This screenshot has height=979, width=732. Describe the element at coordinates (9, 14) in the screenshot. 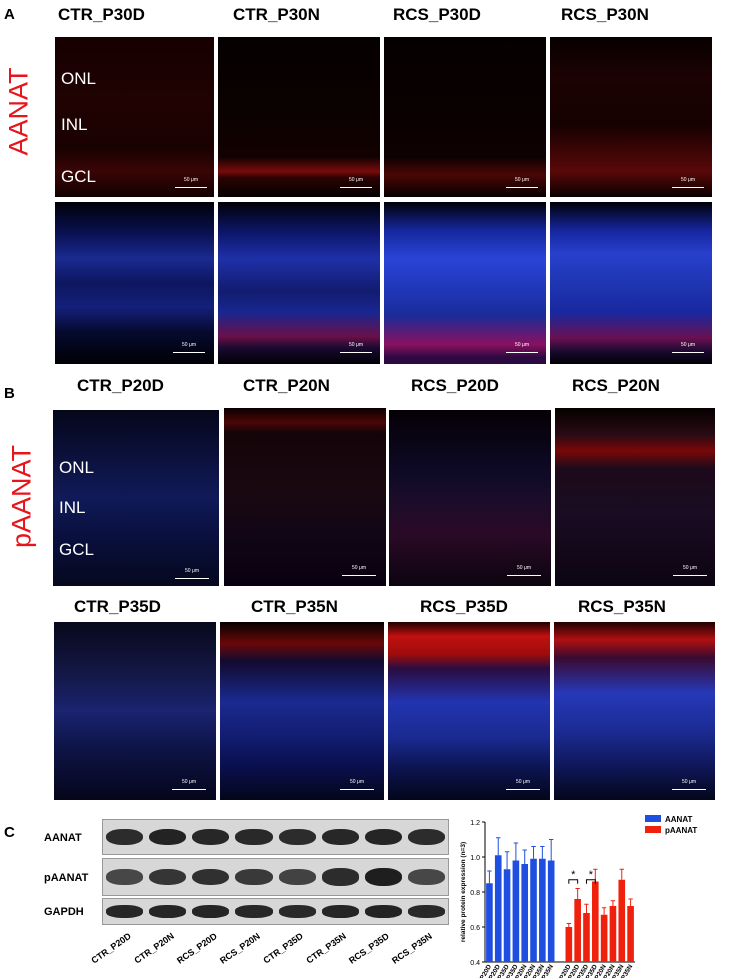

I see `panel-label-a: A` at that location.